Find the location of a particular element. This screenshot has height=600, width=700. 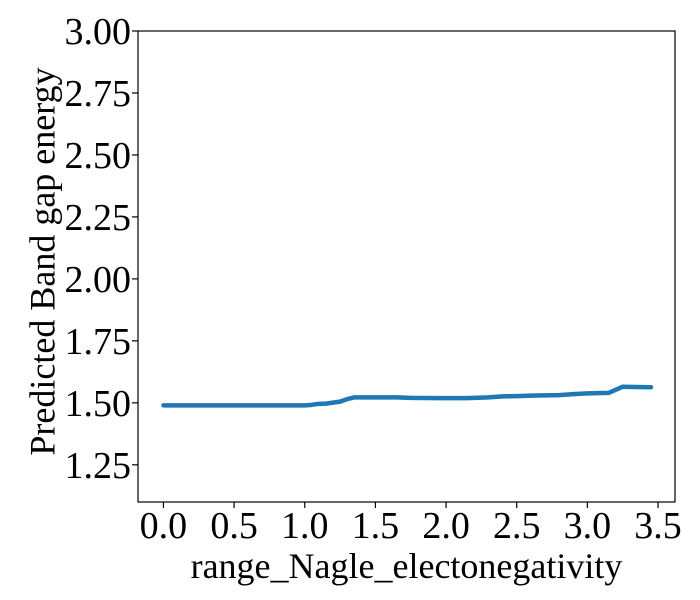

x-tick-label: 0.5 is located at coordinates (234, 526).